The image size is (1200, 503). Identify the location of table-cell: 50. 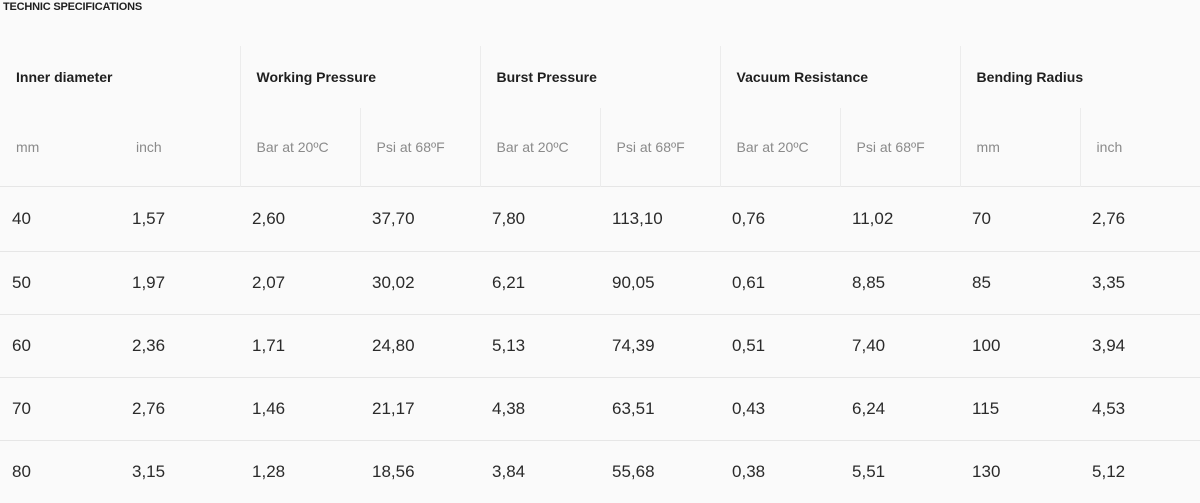
(60, 283).